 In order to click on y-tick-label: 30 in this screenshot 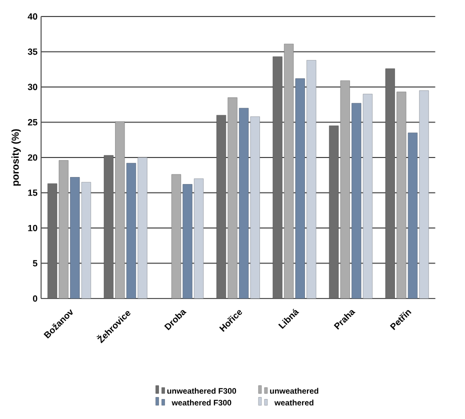, I will do `click(33, 87)`.